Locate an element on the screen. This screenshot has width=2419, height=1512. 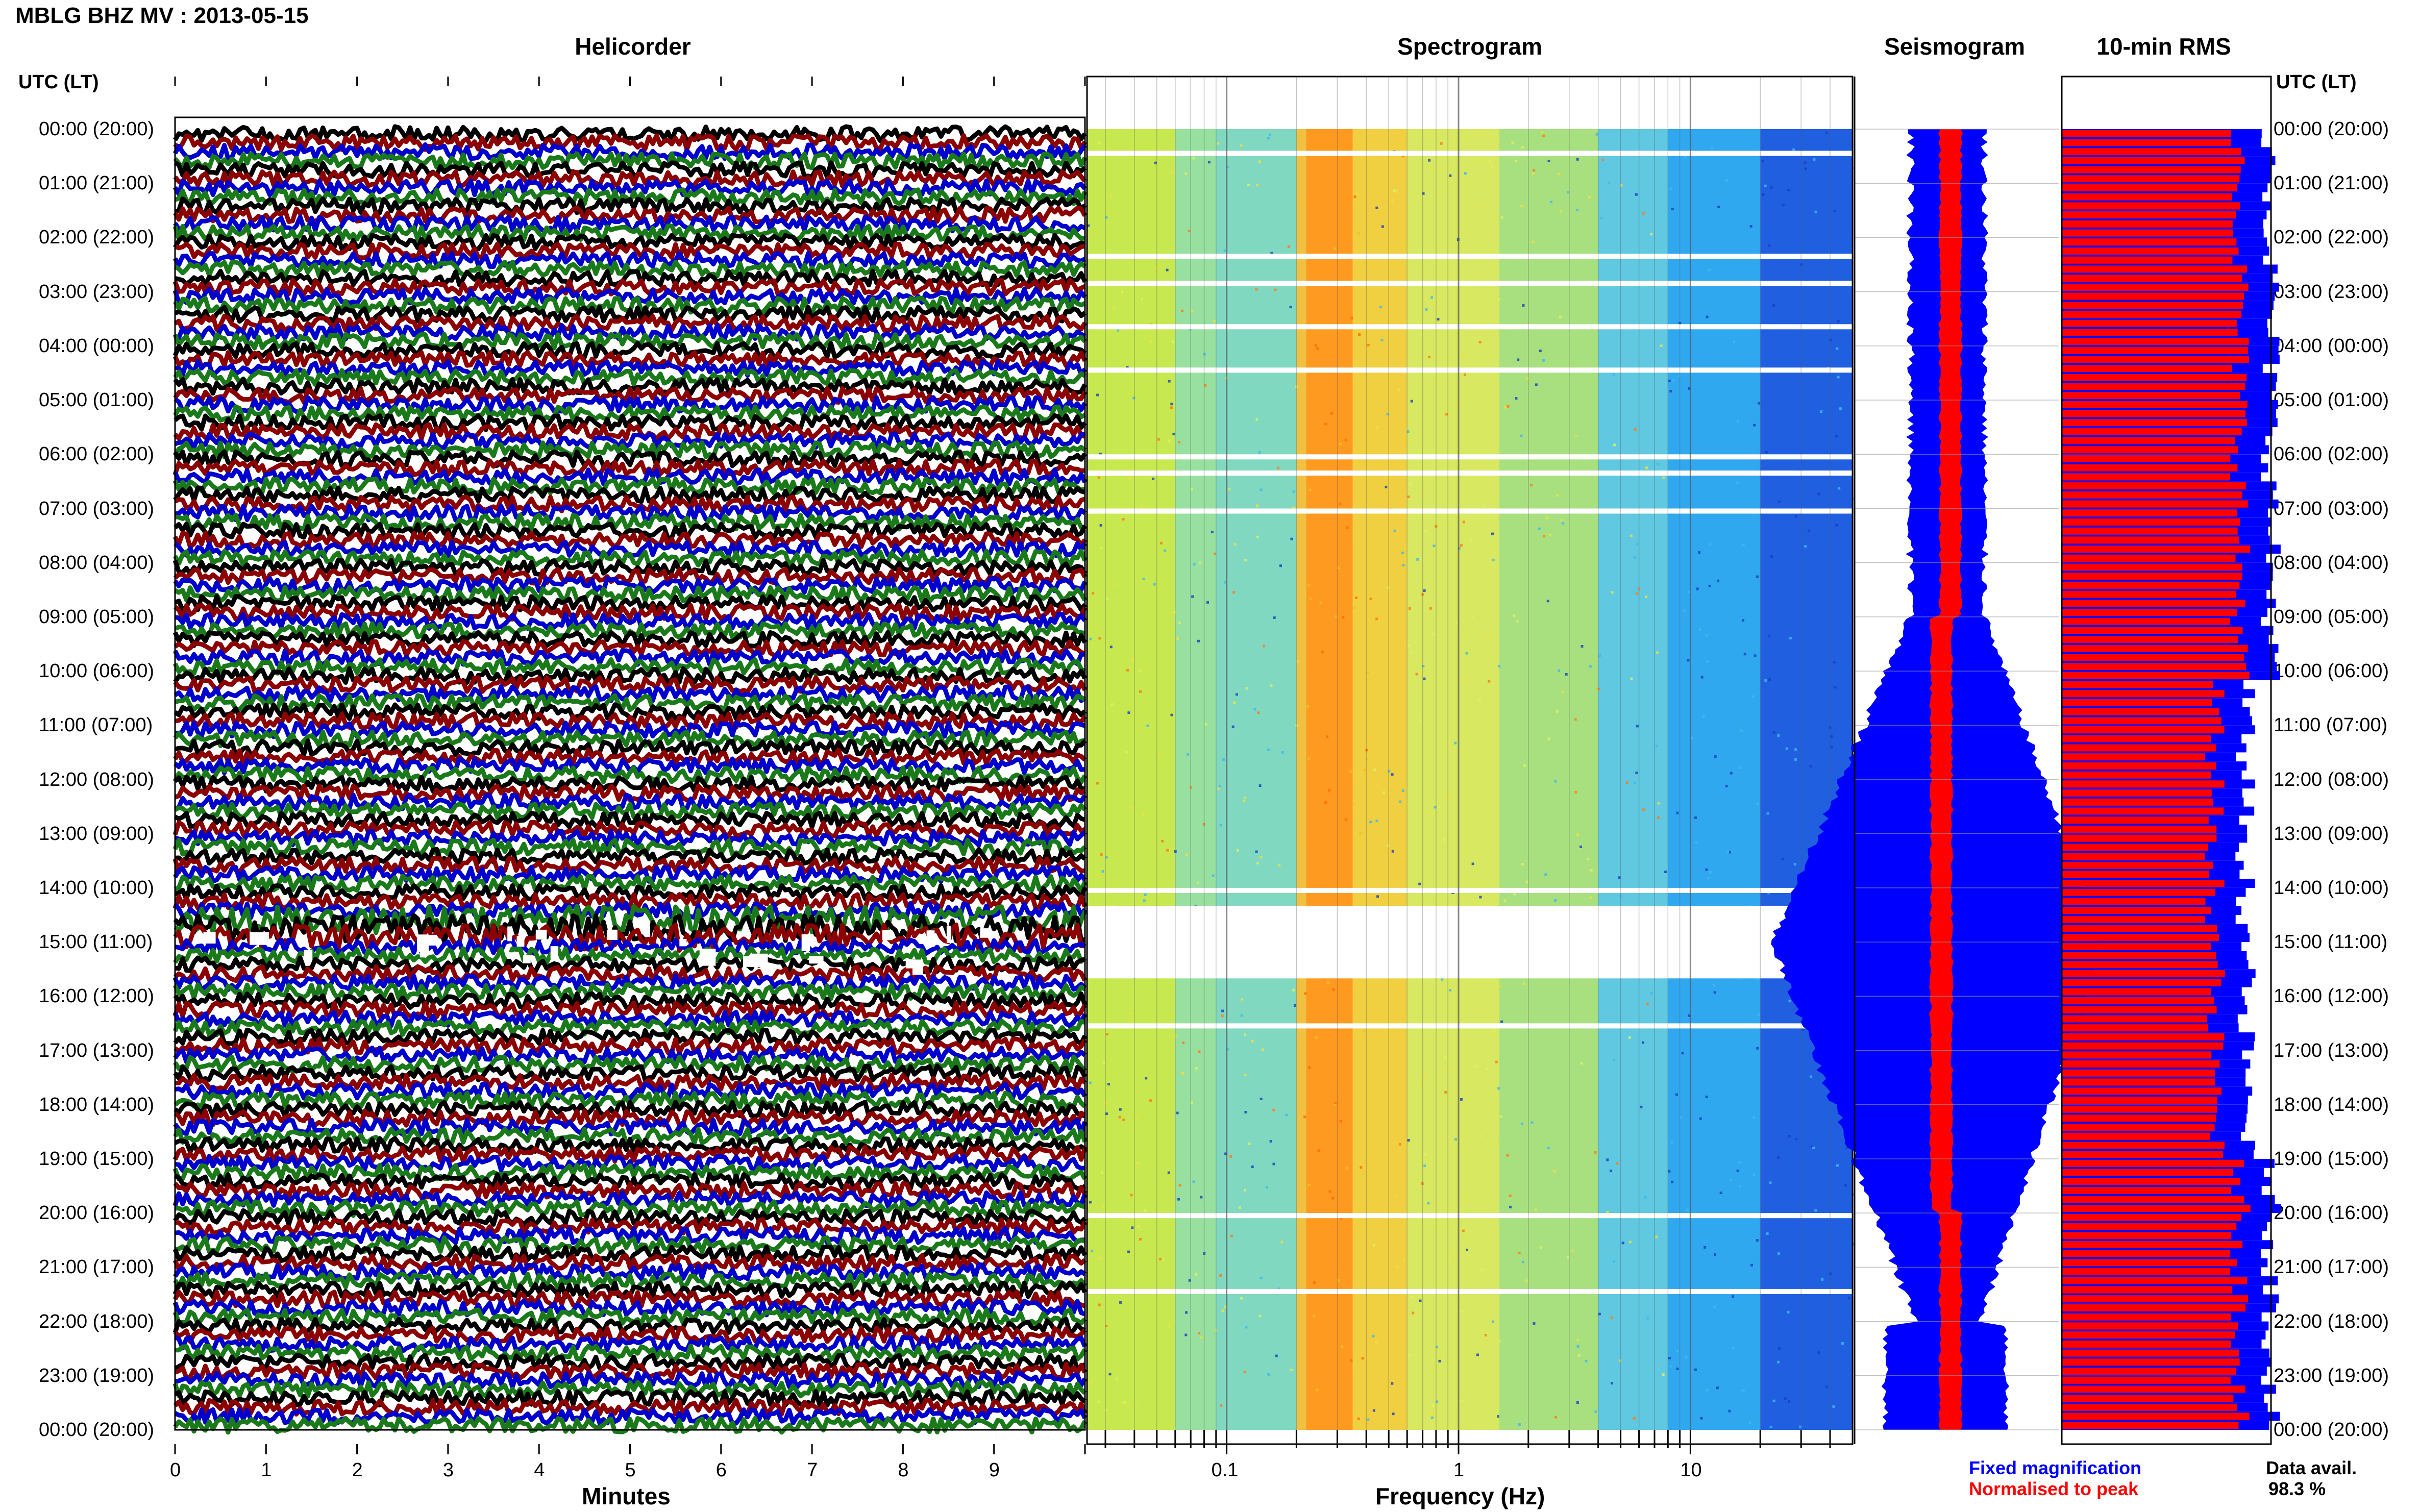
time-label-right: 00:00 (20:00) is located at coordinates (2331, 129).